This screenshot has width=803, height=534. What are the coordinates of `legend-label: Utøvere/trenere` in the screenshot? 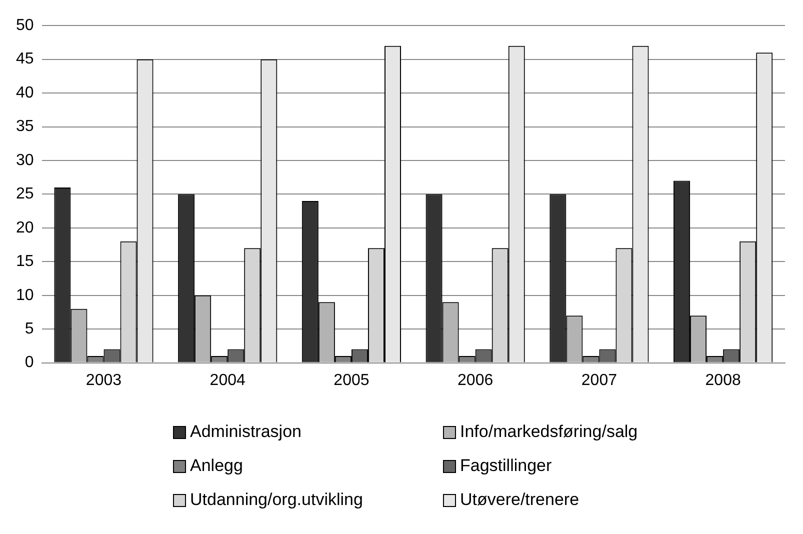 It's located at (520, 500).